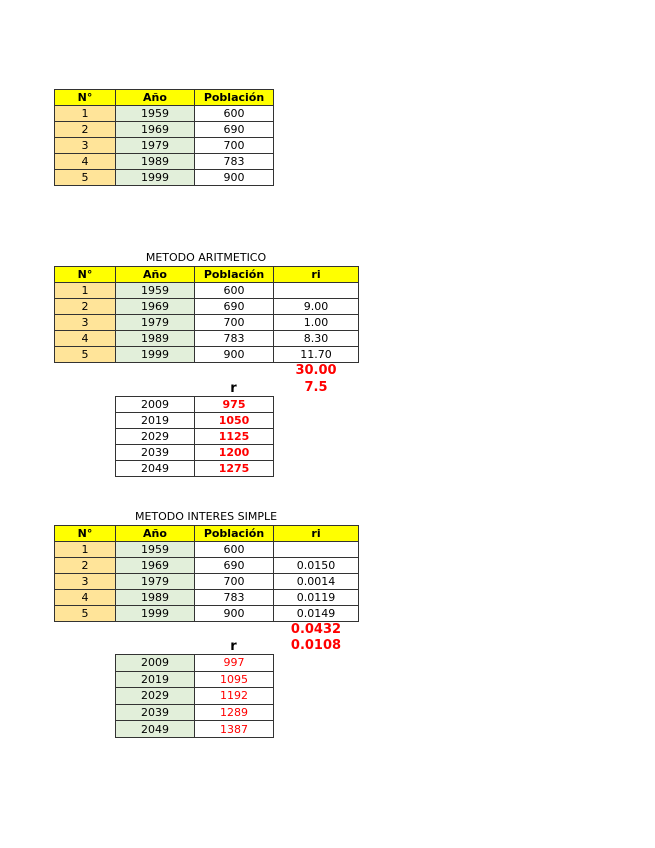 The width and height of the screenshot is (655, 848). Describe the element at coordinates (234, 712) in the screenshot. I see `projection-value: 1289` at that location.